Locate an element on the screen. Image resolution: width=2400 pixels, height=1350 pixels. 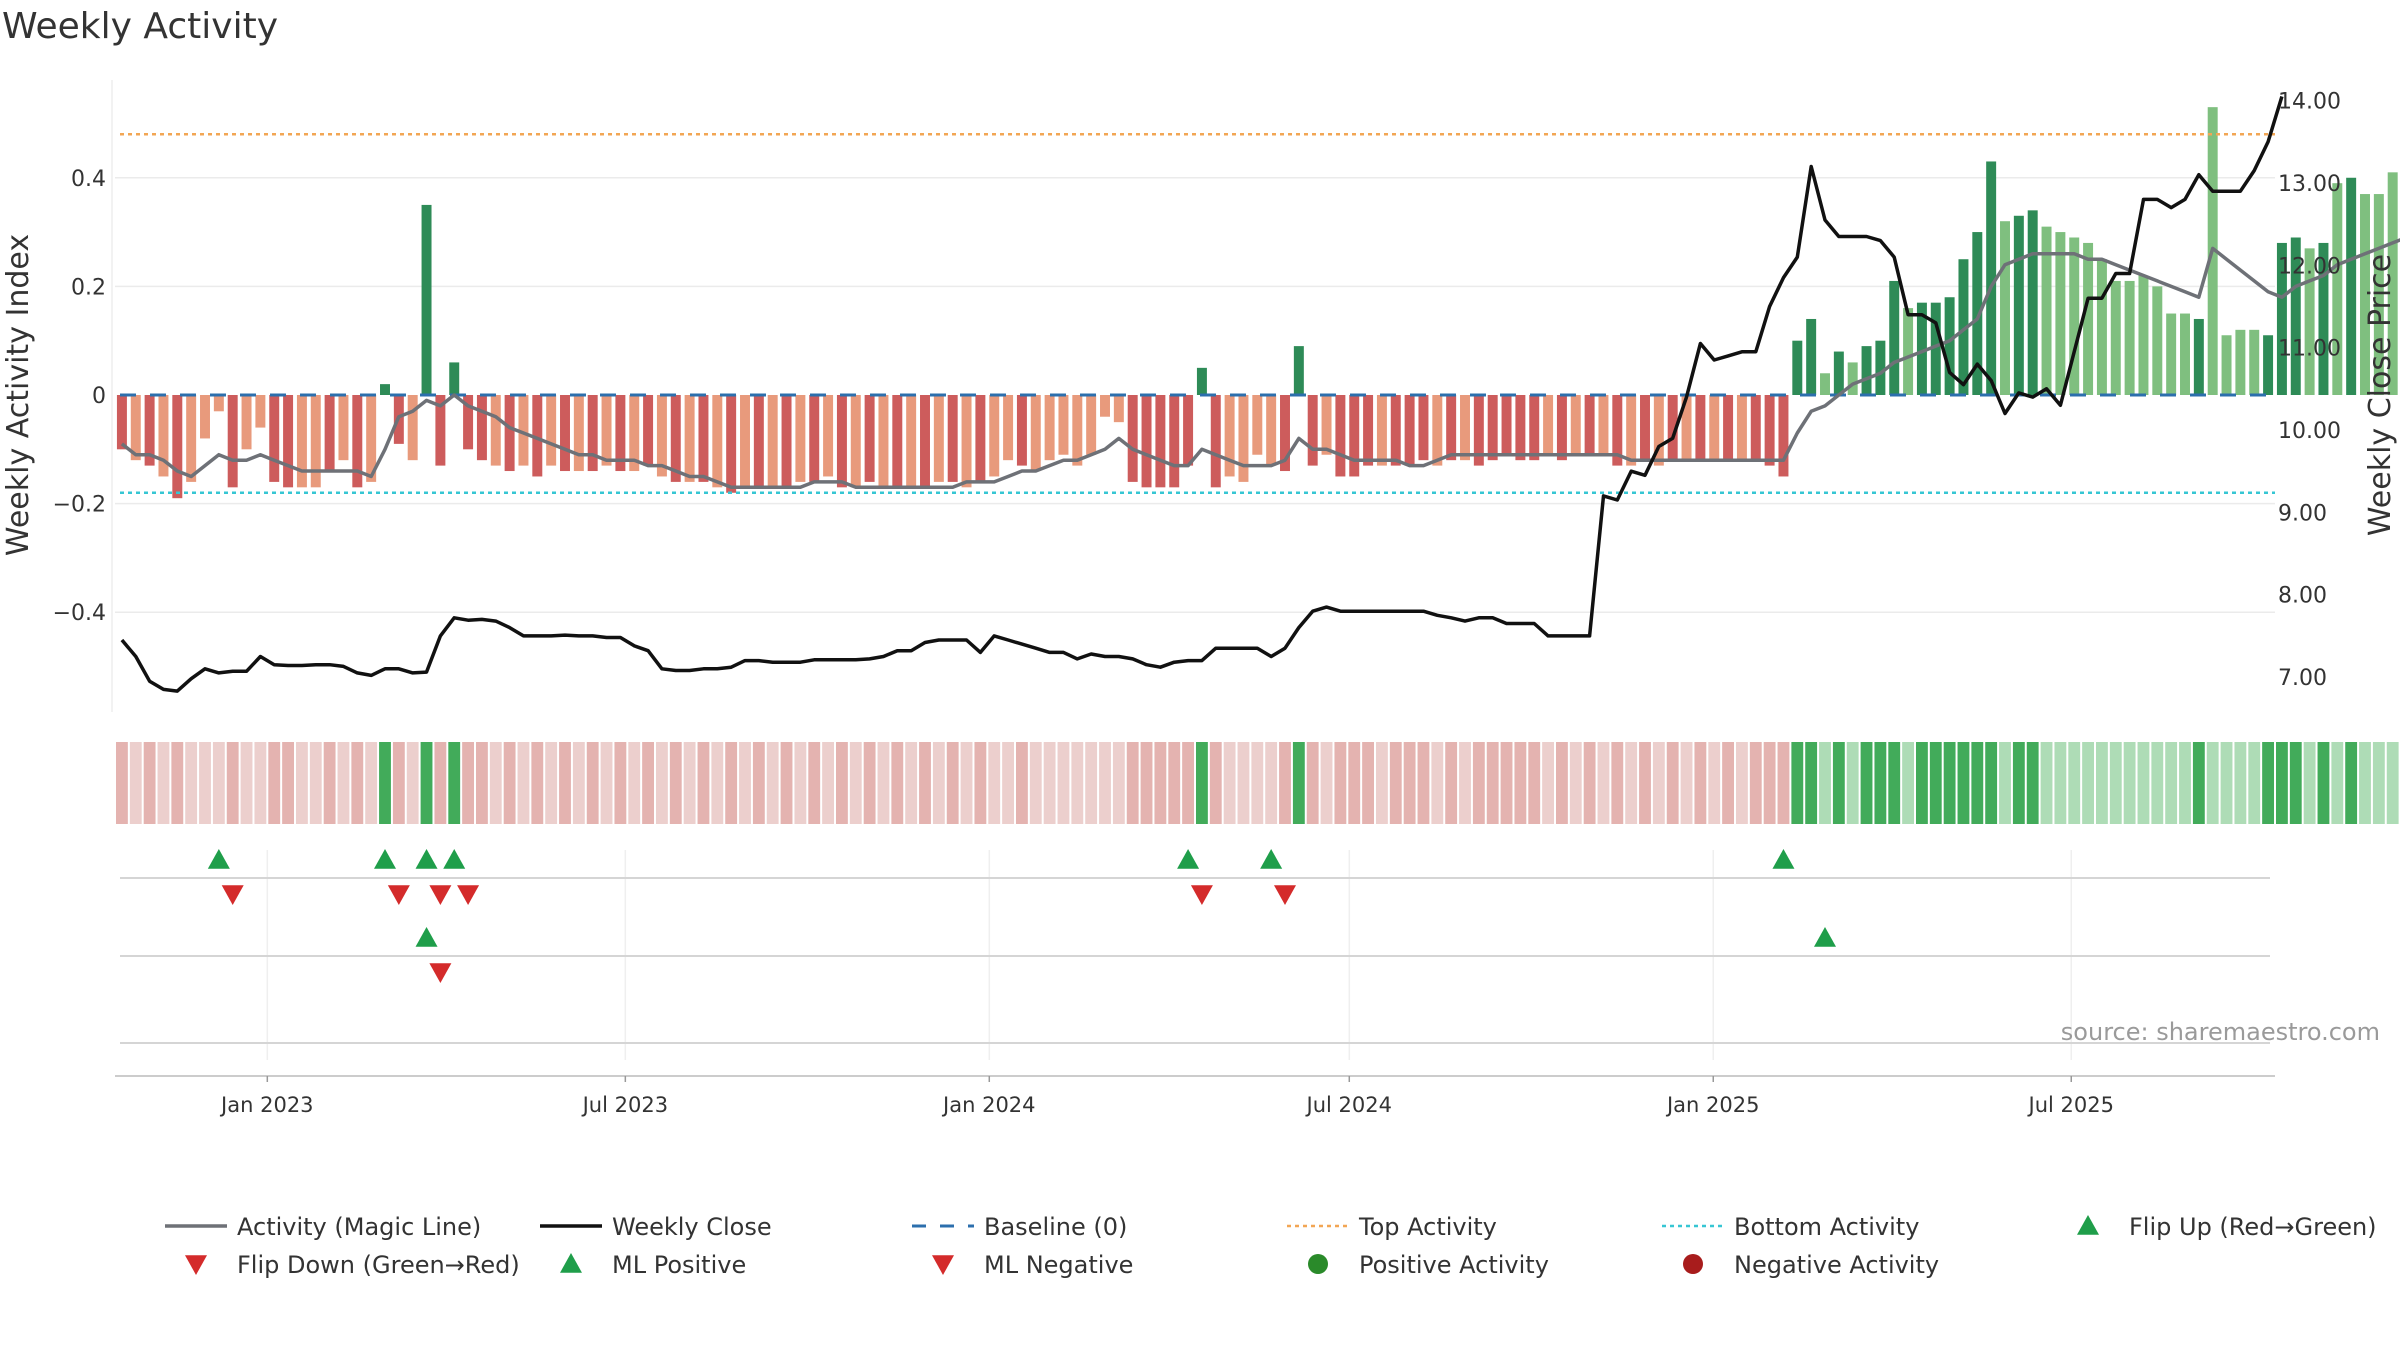
y-tick-label-2: 0 is located at coordinates (99, 396).